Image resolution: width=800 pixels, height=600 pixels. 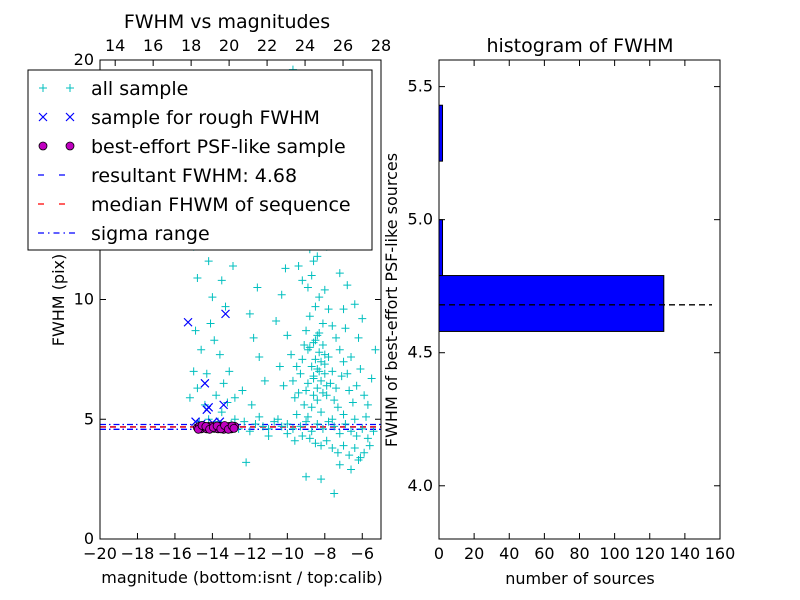 I want to click on x-tick-label: 60, so click(x=544, y=553).